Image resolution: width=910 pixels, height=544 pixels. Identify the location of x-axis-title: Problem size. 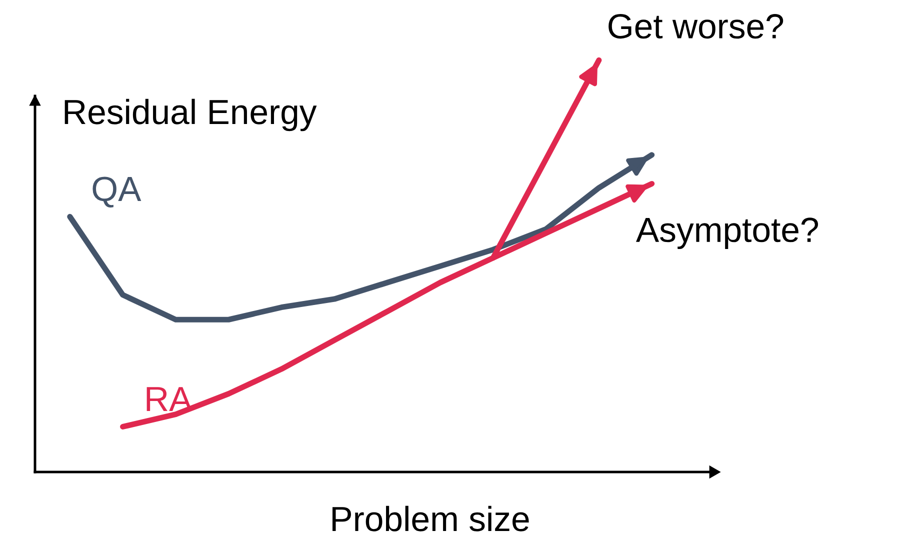
(430, 519).